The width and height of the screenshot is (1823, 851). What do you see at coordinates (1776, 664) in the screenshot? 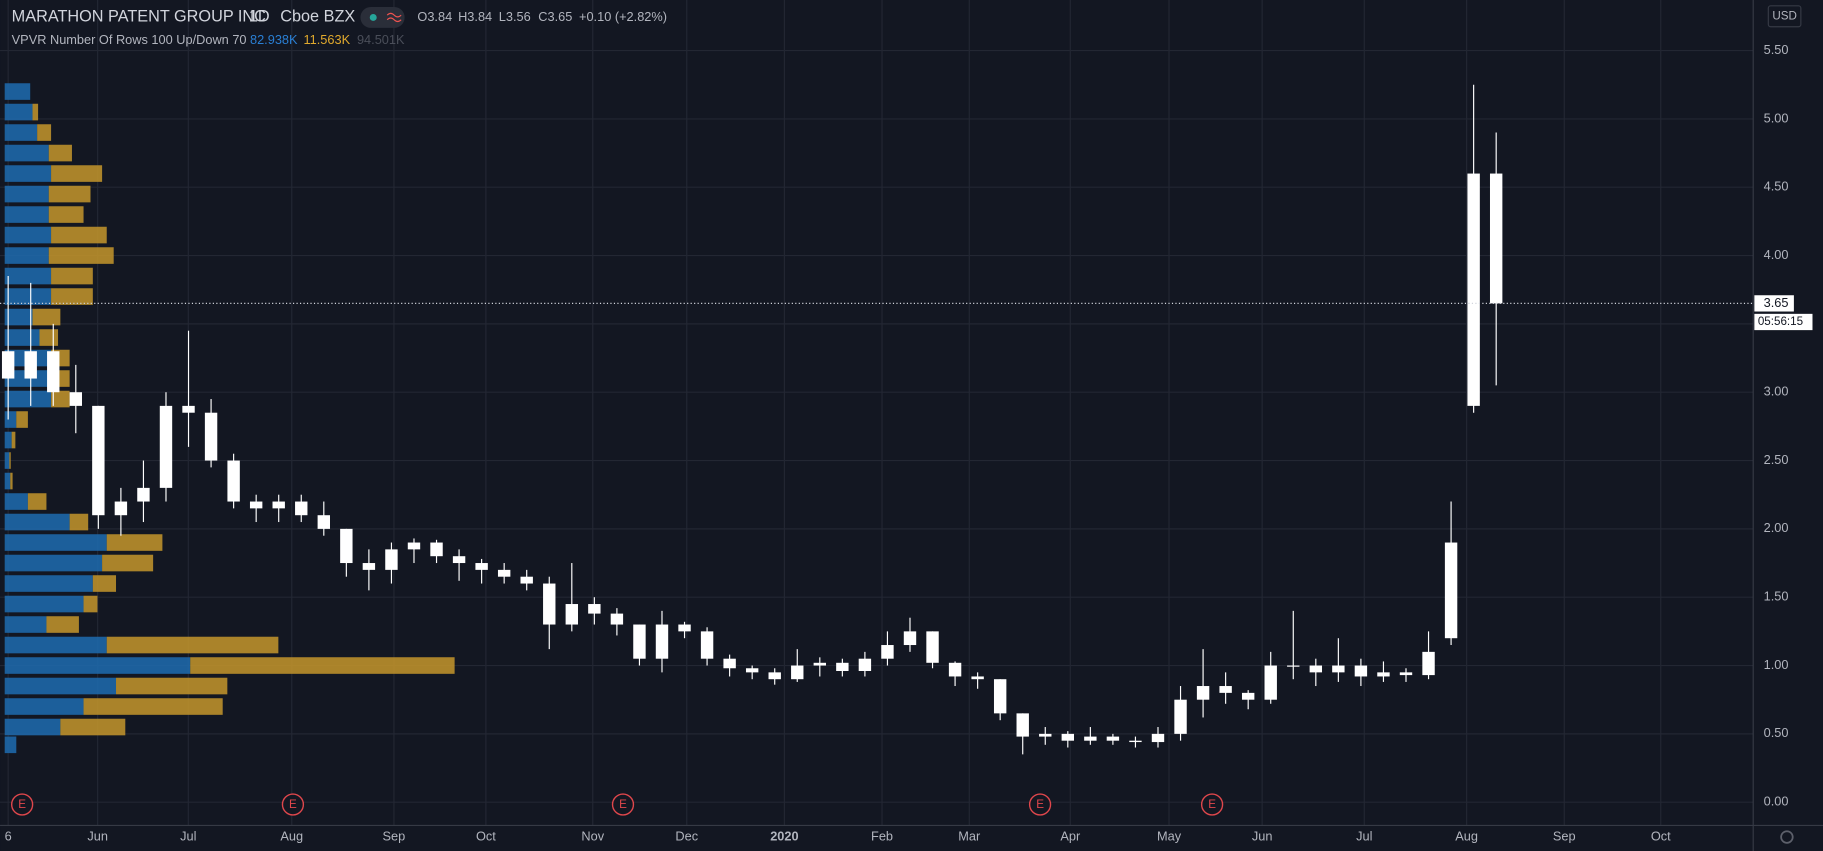
I see `y-tick-label: 1.00` at bounding box center [1776, 664].